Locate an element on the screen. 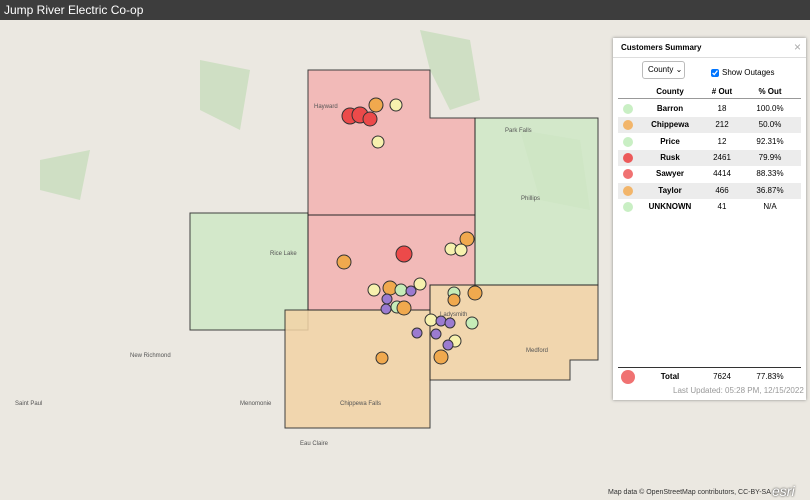 The height and width of the screenshot is (500, 810). out-percent: 92.31% is located at coordinates (770, 141).